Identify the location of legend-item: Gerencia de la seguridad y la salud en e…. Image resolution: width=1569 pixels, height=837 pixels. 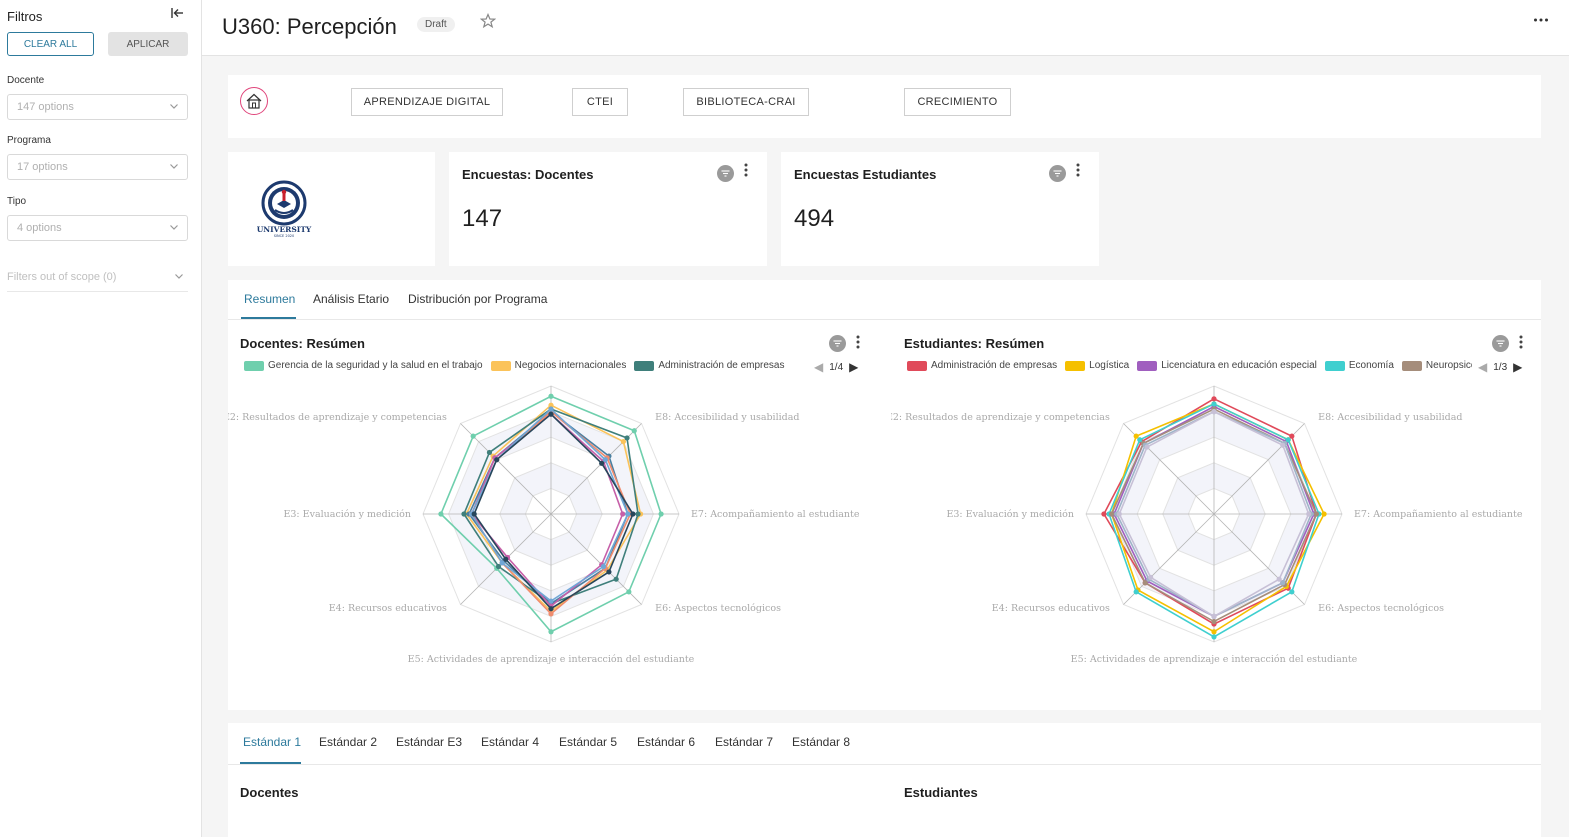
(363, 365).